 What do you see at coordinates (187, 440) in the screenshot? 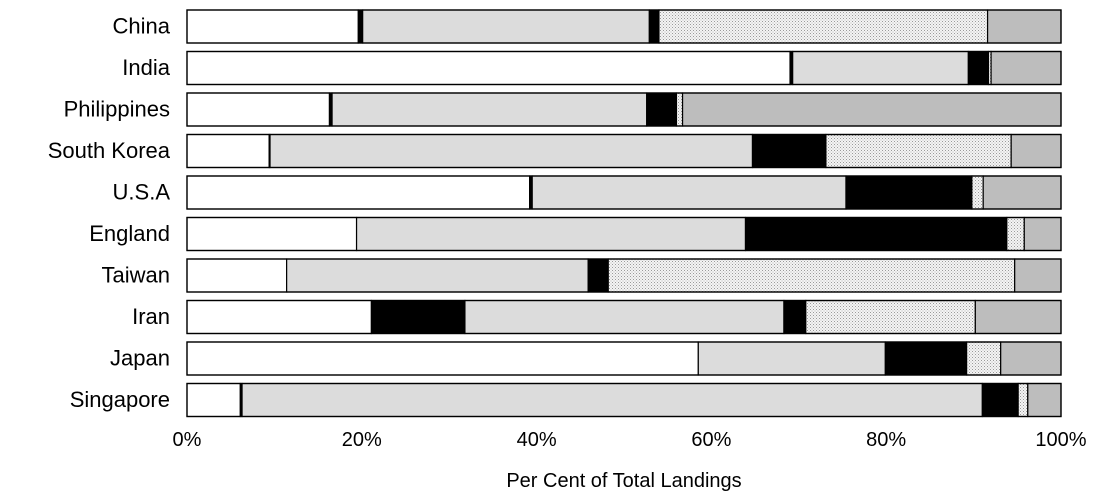
I see `x-tick-label: 0%` at bounding box center [187, 440].